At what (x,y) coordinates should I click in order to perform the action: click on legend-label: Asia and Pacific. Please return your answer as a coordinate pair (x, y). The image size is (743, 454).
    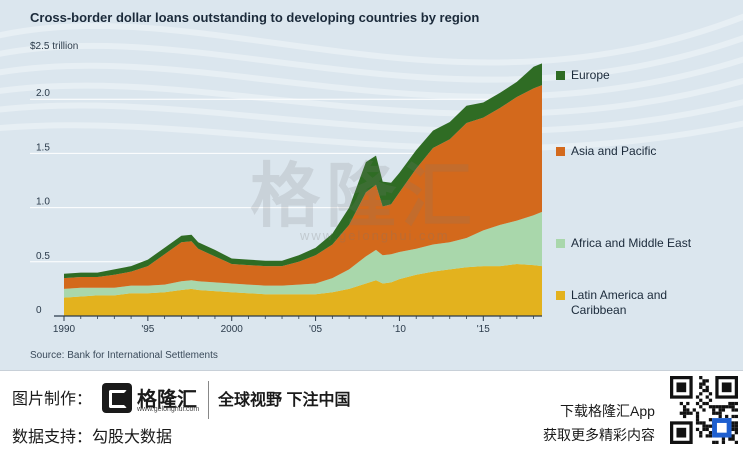
    Looking at the image, I should click on (614, 151).